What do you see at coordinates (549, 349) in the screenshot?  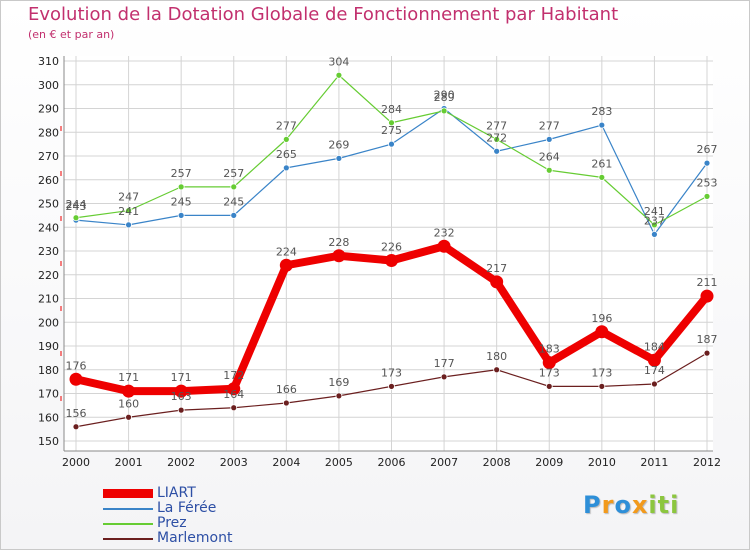 I see `data-label: 183` at bounding box center [549, 349].